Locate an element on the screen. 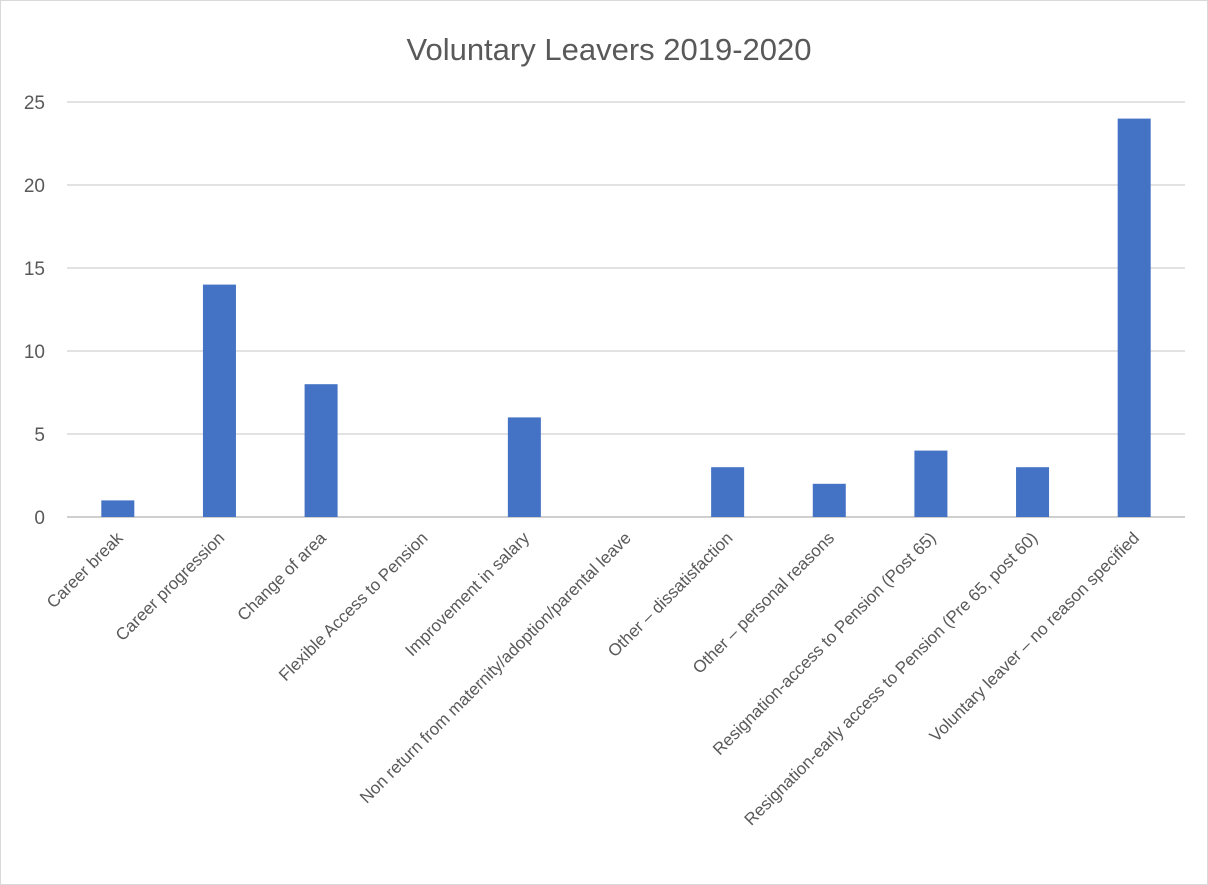 The height and width of the screenshot is (885, 1208). x-category-label: Change of area is located at coordinates (282, 576).